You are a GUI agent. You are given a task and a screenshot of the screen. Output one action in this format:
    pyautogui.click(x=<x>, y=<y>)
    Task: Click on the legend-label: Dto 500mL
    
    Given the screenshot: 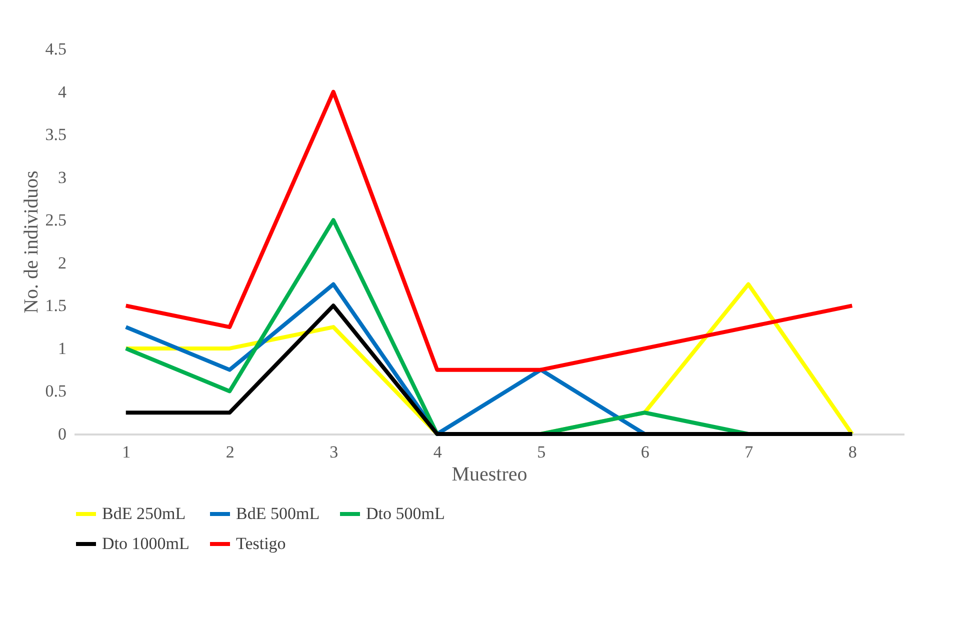 What is the action you would take?
    pyautogui.click(x=405, y=513)
    